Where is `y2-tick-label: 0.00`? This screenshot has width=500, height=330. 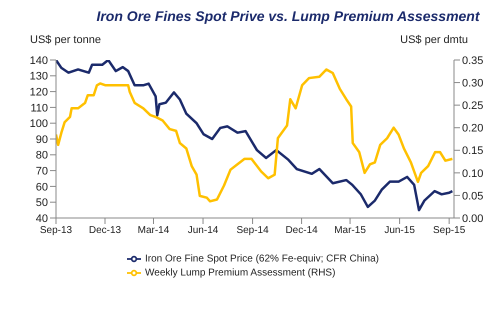 y2-tick-label: 0.00 is located at coordinates (473, 218).